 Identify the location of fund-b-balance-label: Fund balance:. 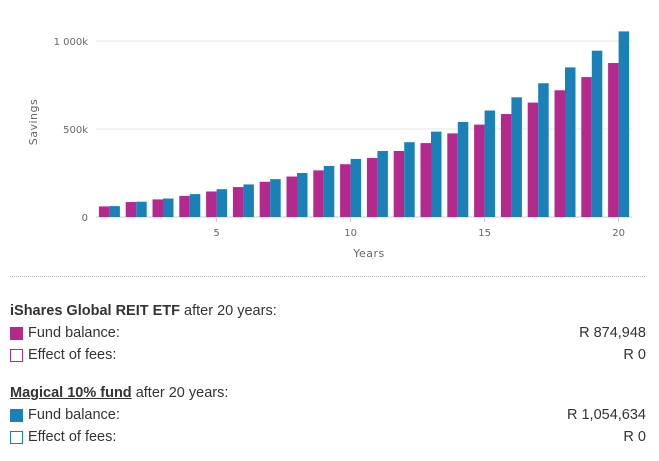
(74, 415).